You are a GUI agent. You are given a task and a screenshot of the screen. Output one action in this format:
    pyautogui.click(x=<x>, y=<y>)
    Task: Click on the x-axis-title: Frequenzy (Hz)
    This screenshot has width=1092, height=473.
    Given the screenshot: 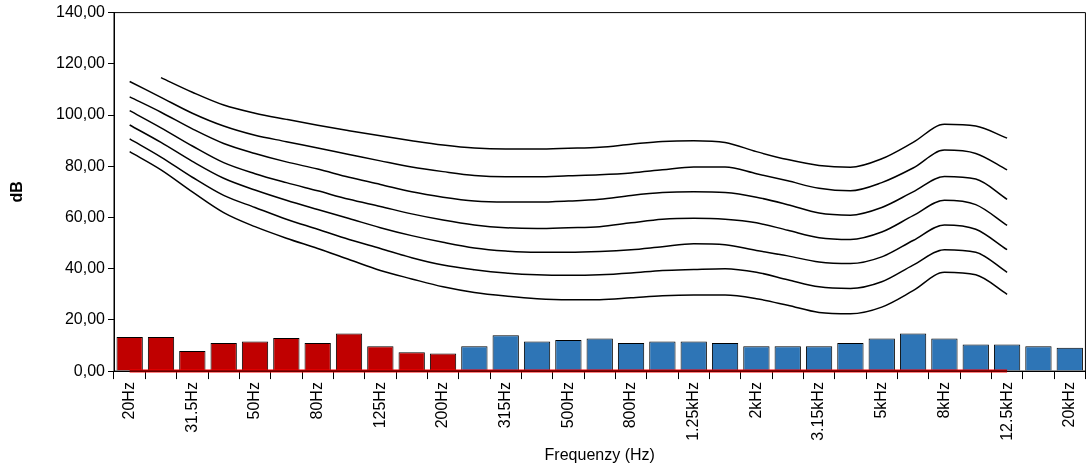 What is the action you would take?
    pyautogui.click(x=599, y=454)
    